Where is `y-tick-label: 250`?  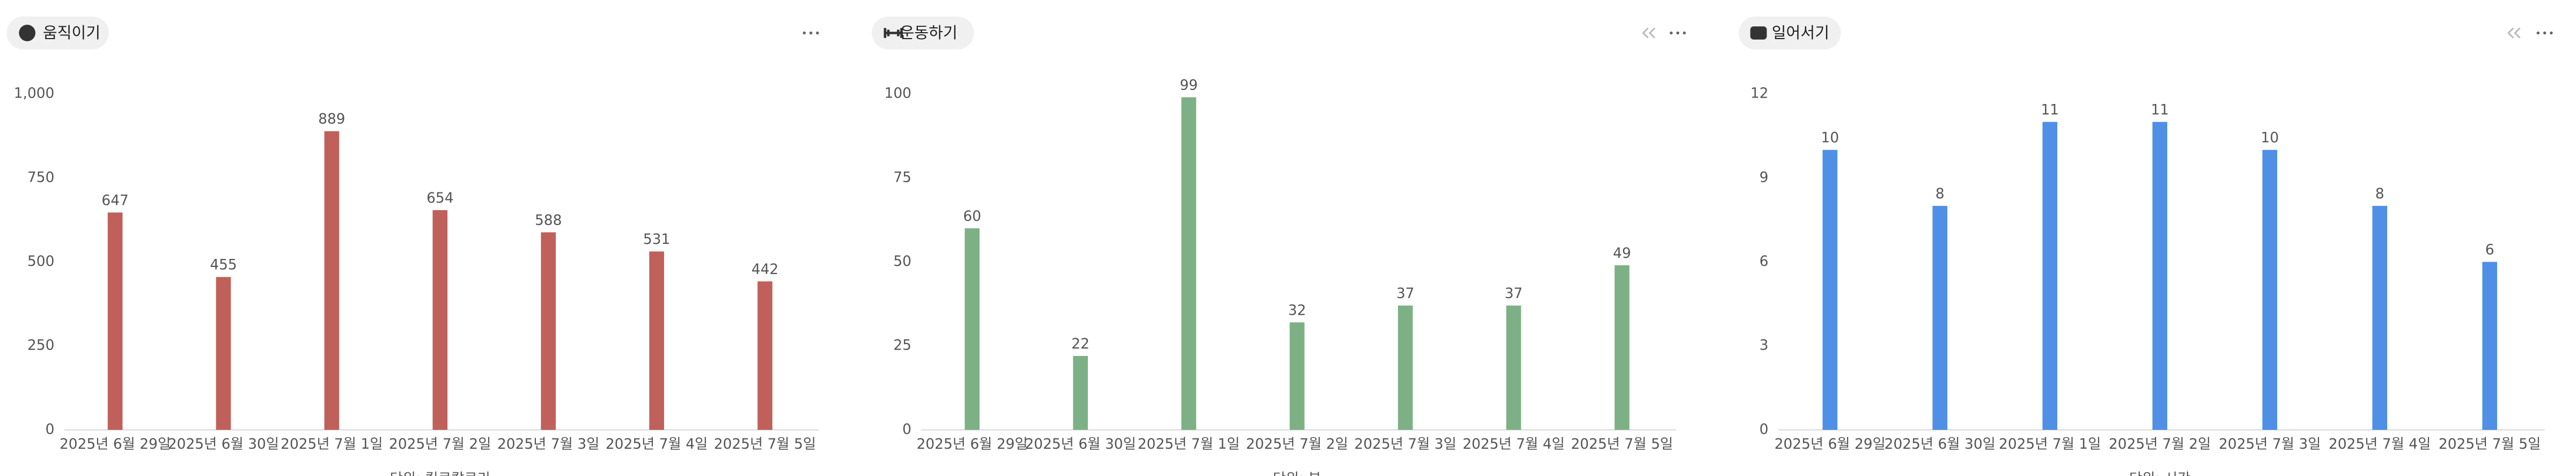 y-tick-label: 250 is located at coordinates (40, 345).